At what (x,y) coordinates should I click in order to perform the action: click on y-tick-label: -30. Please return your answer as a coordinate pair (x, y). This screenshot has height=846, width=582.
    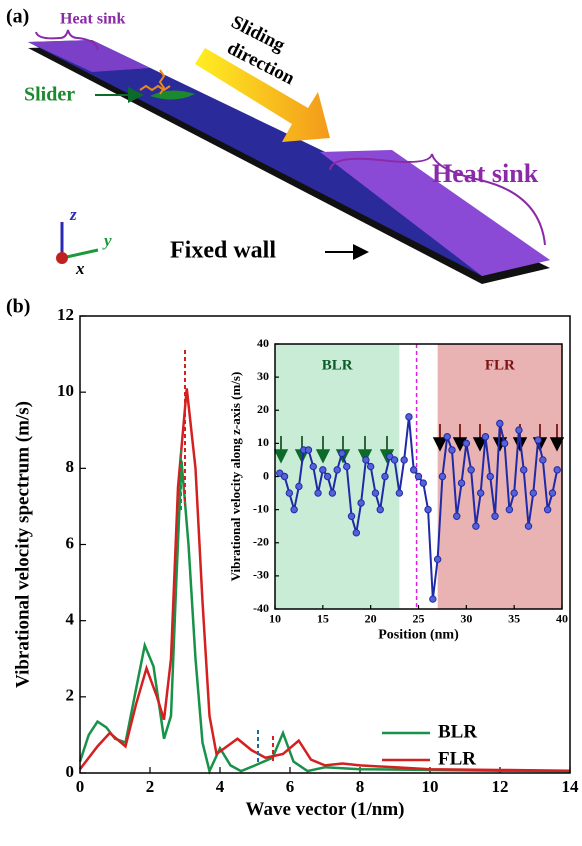
    Looking at the image, I should click on (261, 575).